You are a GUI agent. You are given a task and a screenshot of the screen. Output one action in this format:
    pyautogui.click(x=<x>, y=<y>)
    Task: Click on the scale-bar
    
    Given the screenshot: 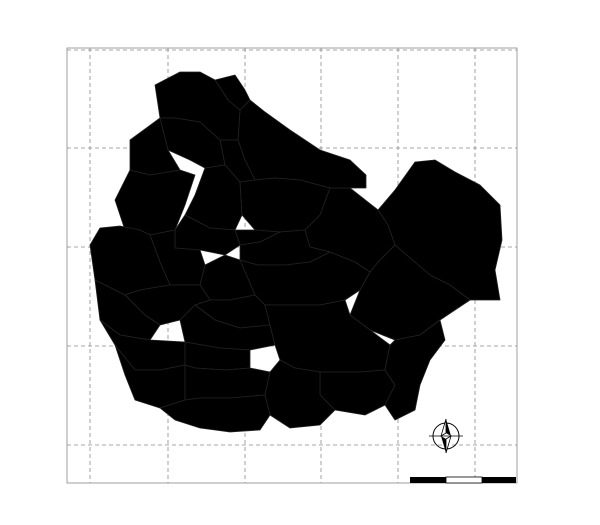 What is the action you would take?
    pyautogui.click(x=463, y=480)
    